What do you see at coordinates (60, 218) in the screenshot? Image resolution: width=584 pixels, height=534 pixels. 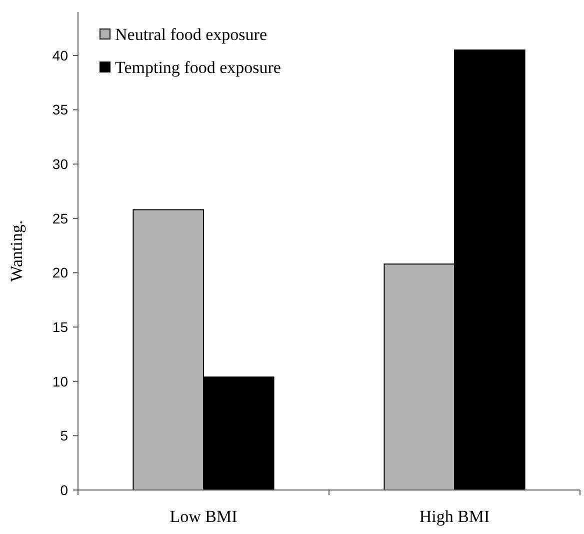 I see `y-tick-label: 25` at bounding box center [60, 218].